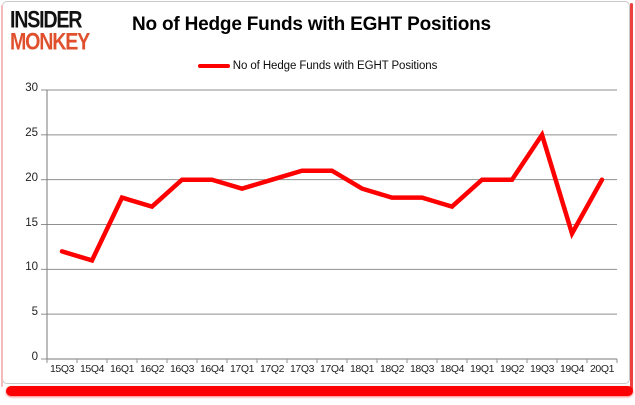  I want to click on legend-label: No of Hedge Funds with EGHT Positions, so click(335, 66).